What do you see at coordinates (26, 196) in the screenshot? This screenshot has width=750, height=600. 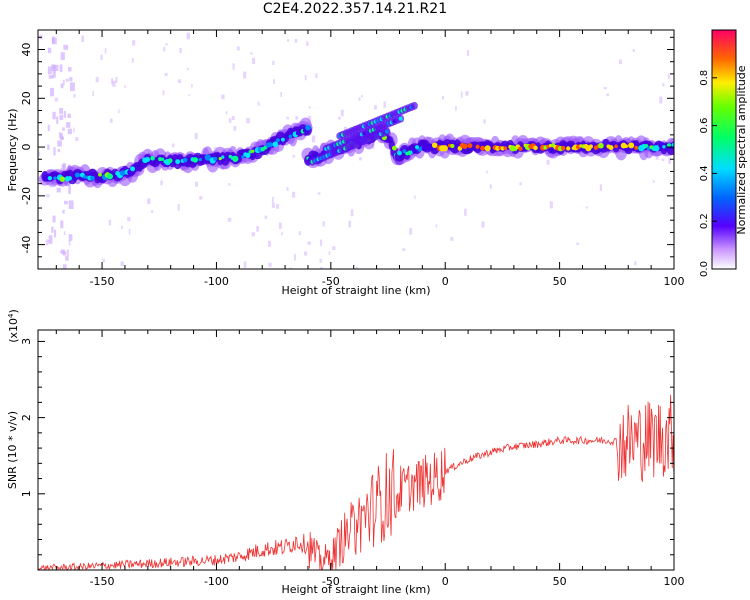 I see `y-tick-label: -20` at bounding box center [26, 196].